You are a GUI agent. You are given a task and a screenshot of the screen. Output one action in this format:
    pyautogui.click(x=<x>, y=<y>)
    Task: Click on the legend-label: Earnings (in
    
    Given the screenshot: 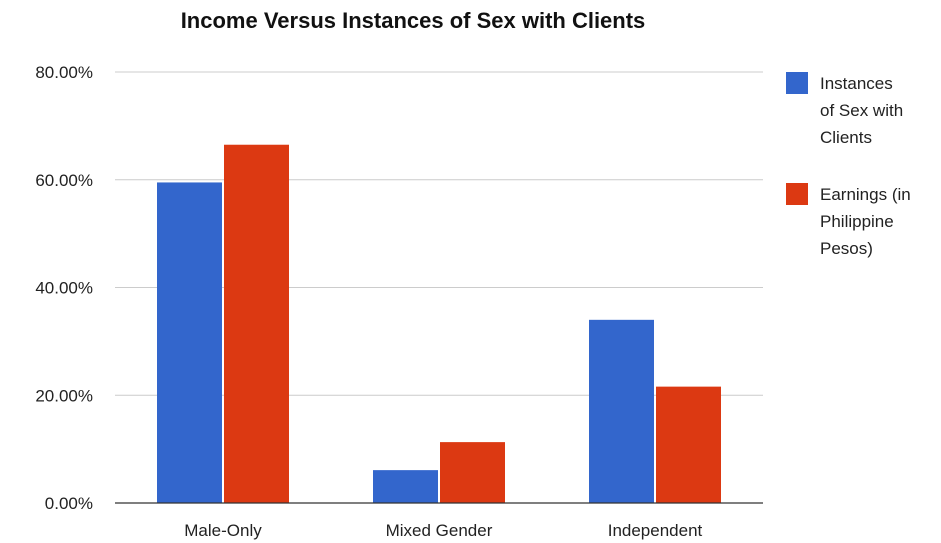 What is the action you would take?
    pyautogui.click(x=865, y=194)
    